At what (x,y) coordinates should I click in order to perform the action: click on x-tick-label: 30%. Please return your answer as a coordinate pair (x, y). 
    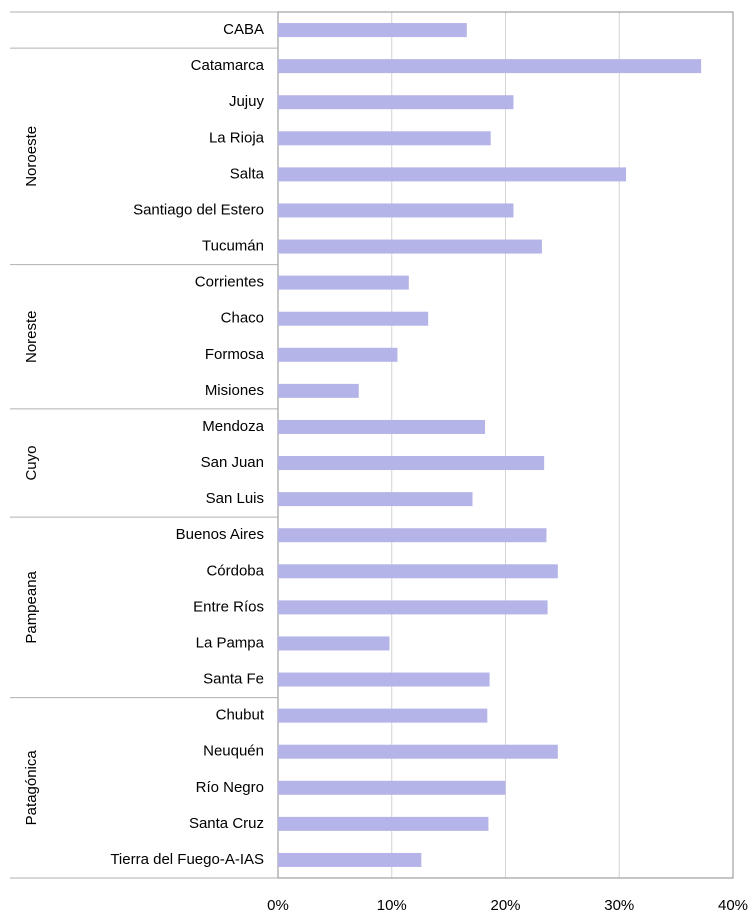
    Looking at the image, I should click on (619, 905).